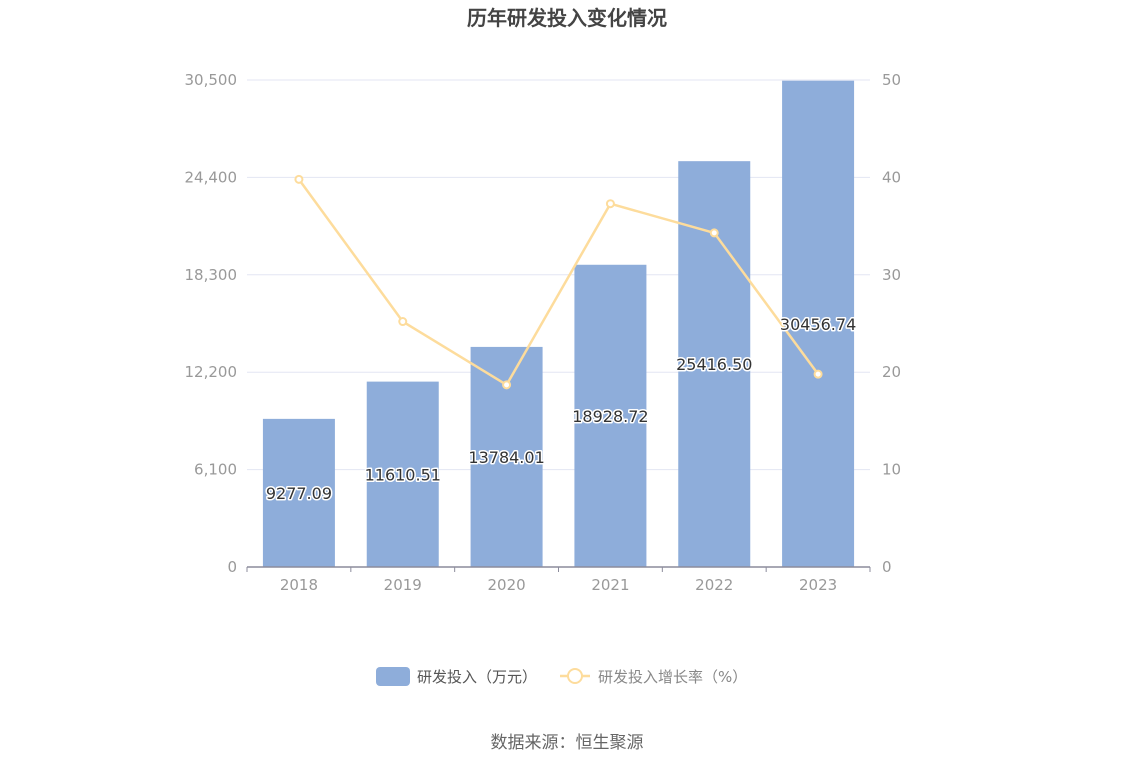  Describe the element at coordinates (891, 470) in the screenshot. I see `y-right-tick-label: 10` at that location.